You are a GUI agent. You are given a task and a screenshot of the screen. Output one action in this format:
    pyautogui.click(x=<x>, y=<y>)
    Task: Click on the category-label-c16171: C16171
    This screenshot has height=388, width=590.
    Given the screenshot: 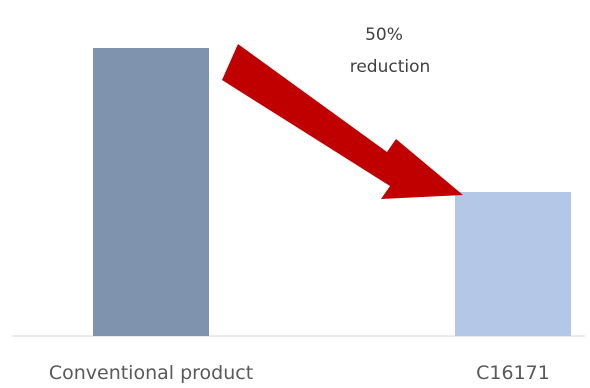 What is the action you would take?
    pyautogui.click(x=513, y=373)
    